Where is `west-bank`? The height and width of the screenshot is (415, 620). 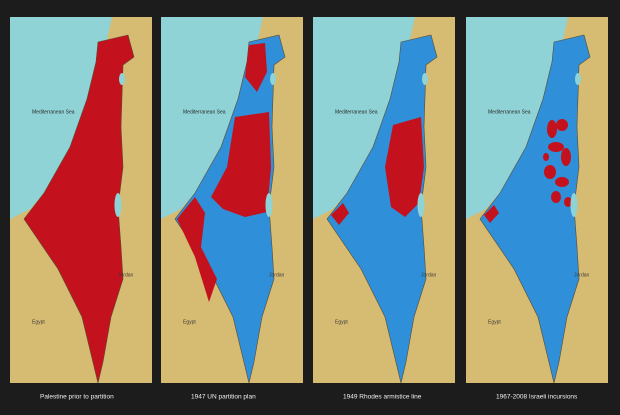 west-bank is located at coordinates (404, 167).